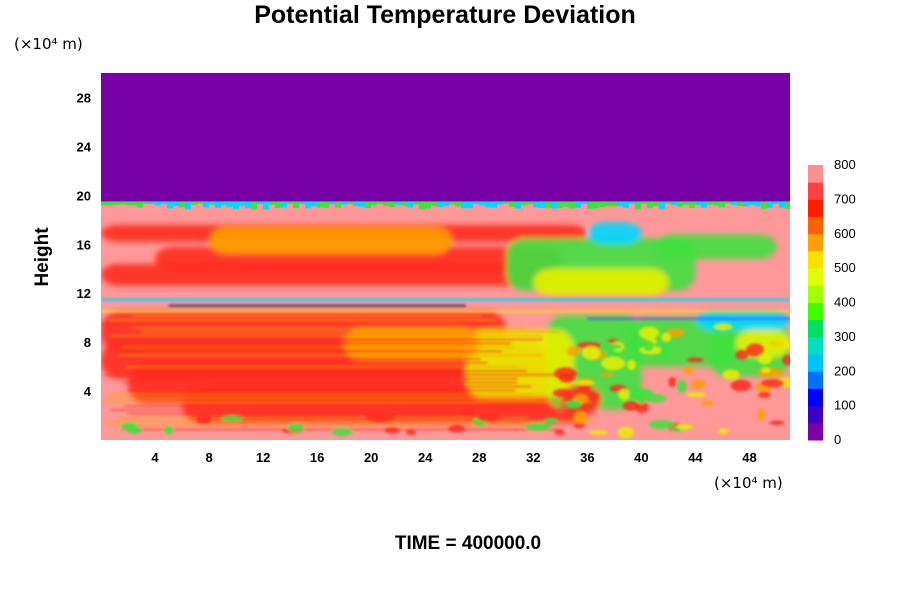  What do you see at coordinates (425, 457) in the screenshot?
I see `x-tick-label: 24` at bounding box center [425, 457].